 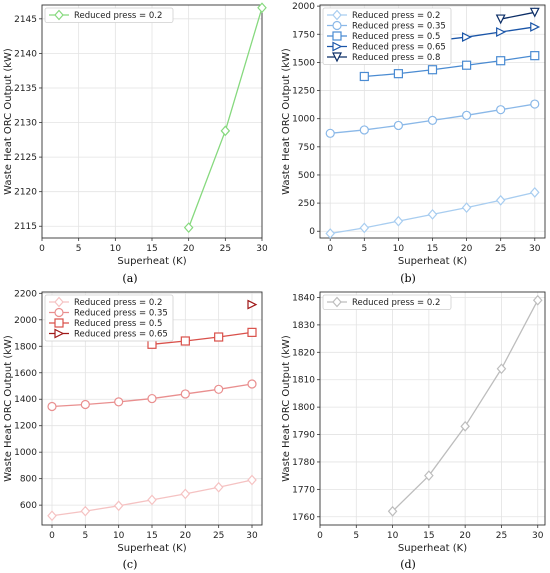 I want to click on y-tick-label: 0, so click(x=312, y=232).